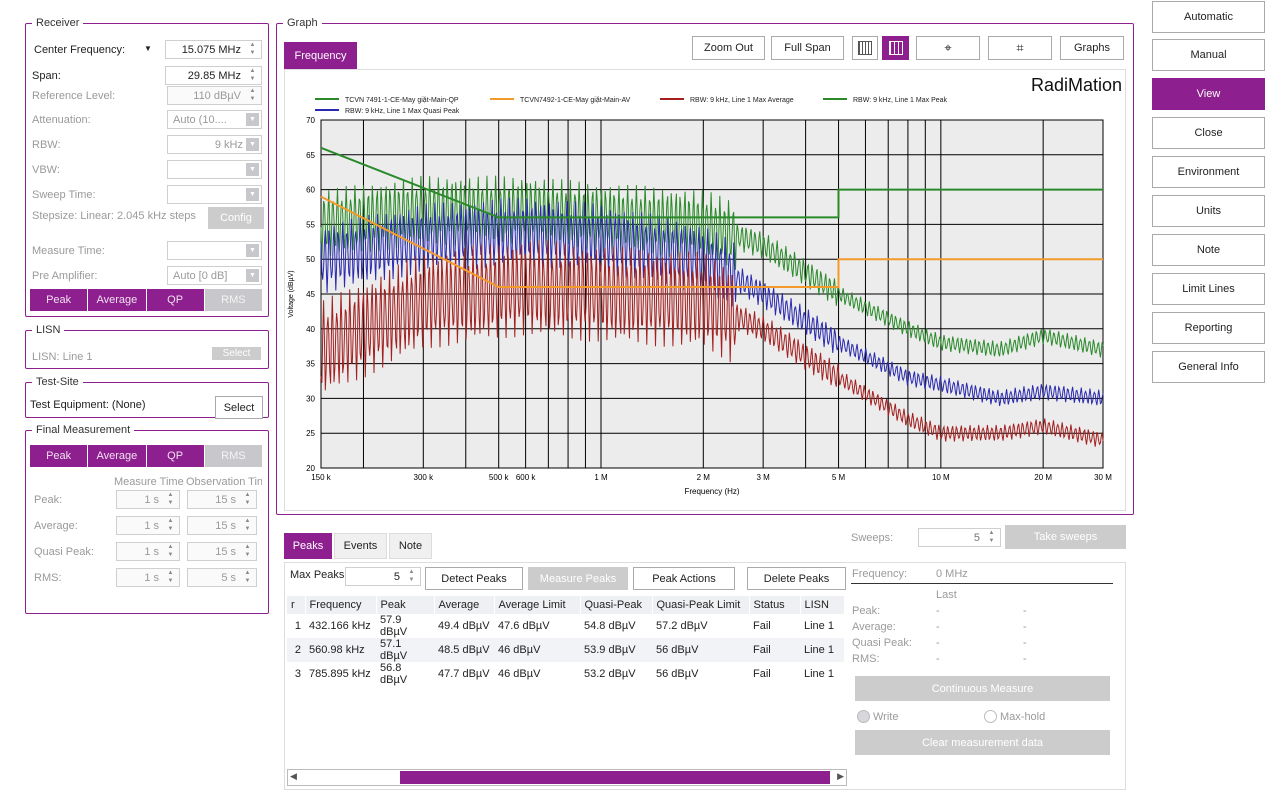 This screenshot has width=1277, height=802. What do you see at coordinates (222, 499) in the screenshot?
I see `final-peak-observation-time: 15 s ▲ ▼` at bounding box center [222, 499].